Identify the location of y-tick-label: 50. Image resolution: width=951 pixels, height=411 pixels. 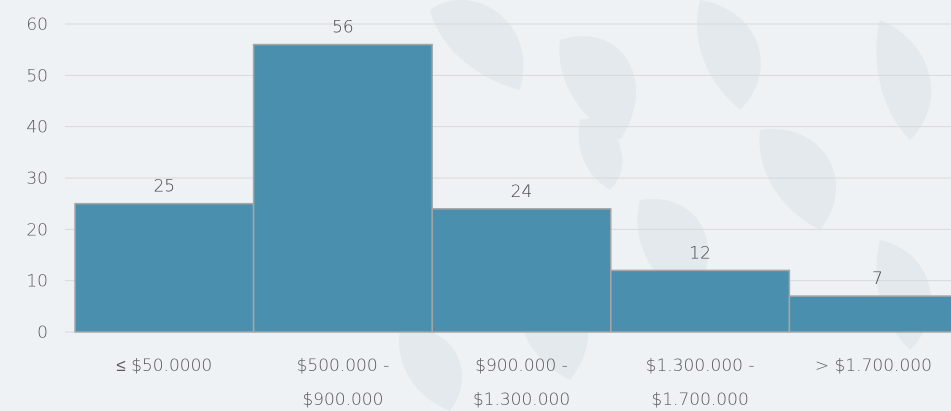
(37, 76).